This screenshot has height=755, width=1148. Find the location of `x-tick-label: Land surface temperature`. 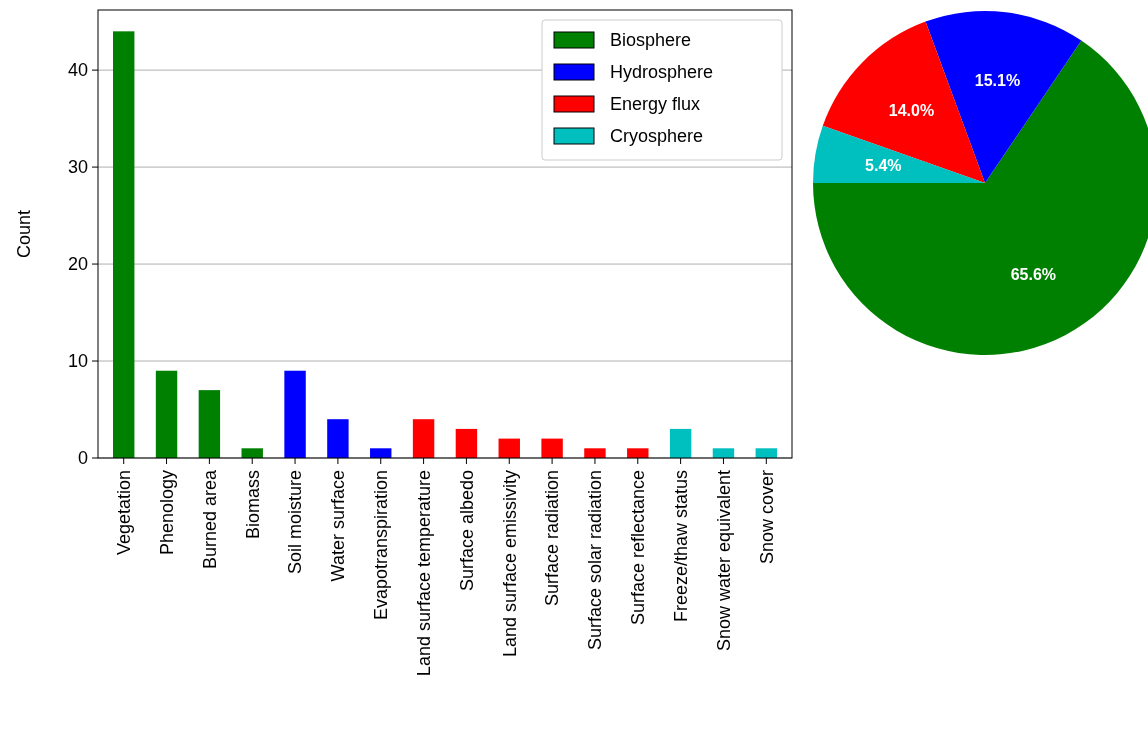

x-tick-label: Land surface temperature is located at coordinates (423, 573).